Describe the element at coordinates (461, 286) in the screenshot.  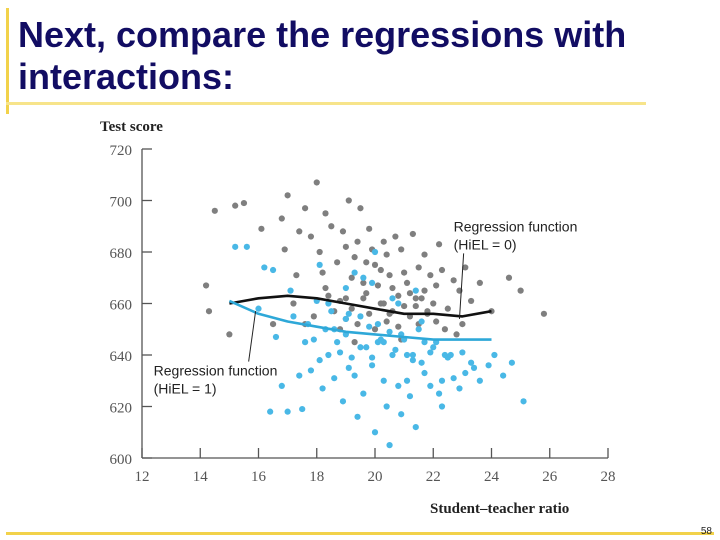
I see `annotation-hiel0-leader` at that location.